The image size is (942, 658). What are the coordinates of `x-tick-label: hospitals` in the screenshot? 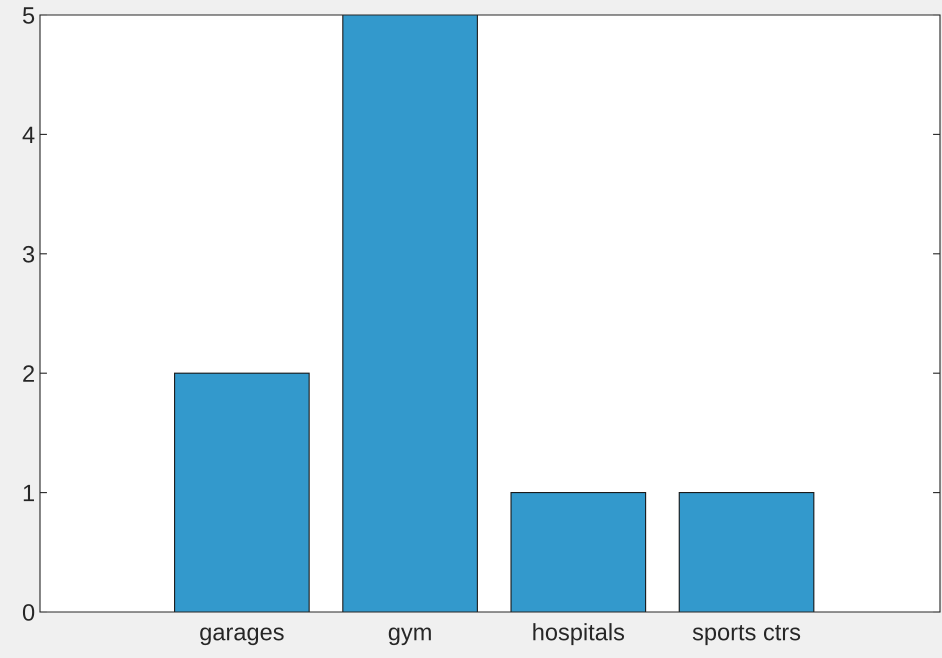 It's located at (578, 634).